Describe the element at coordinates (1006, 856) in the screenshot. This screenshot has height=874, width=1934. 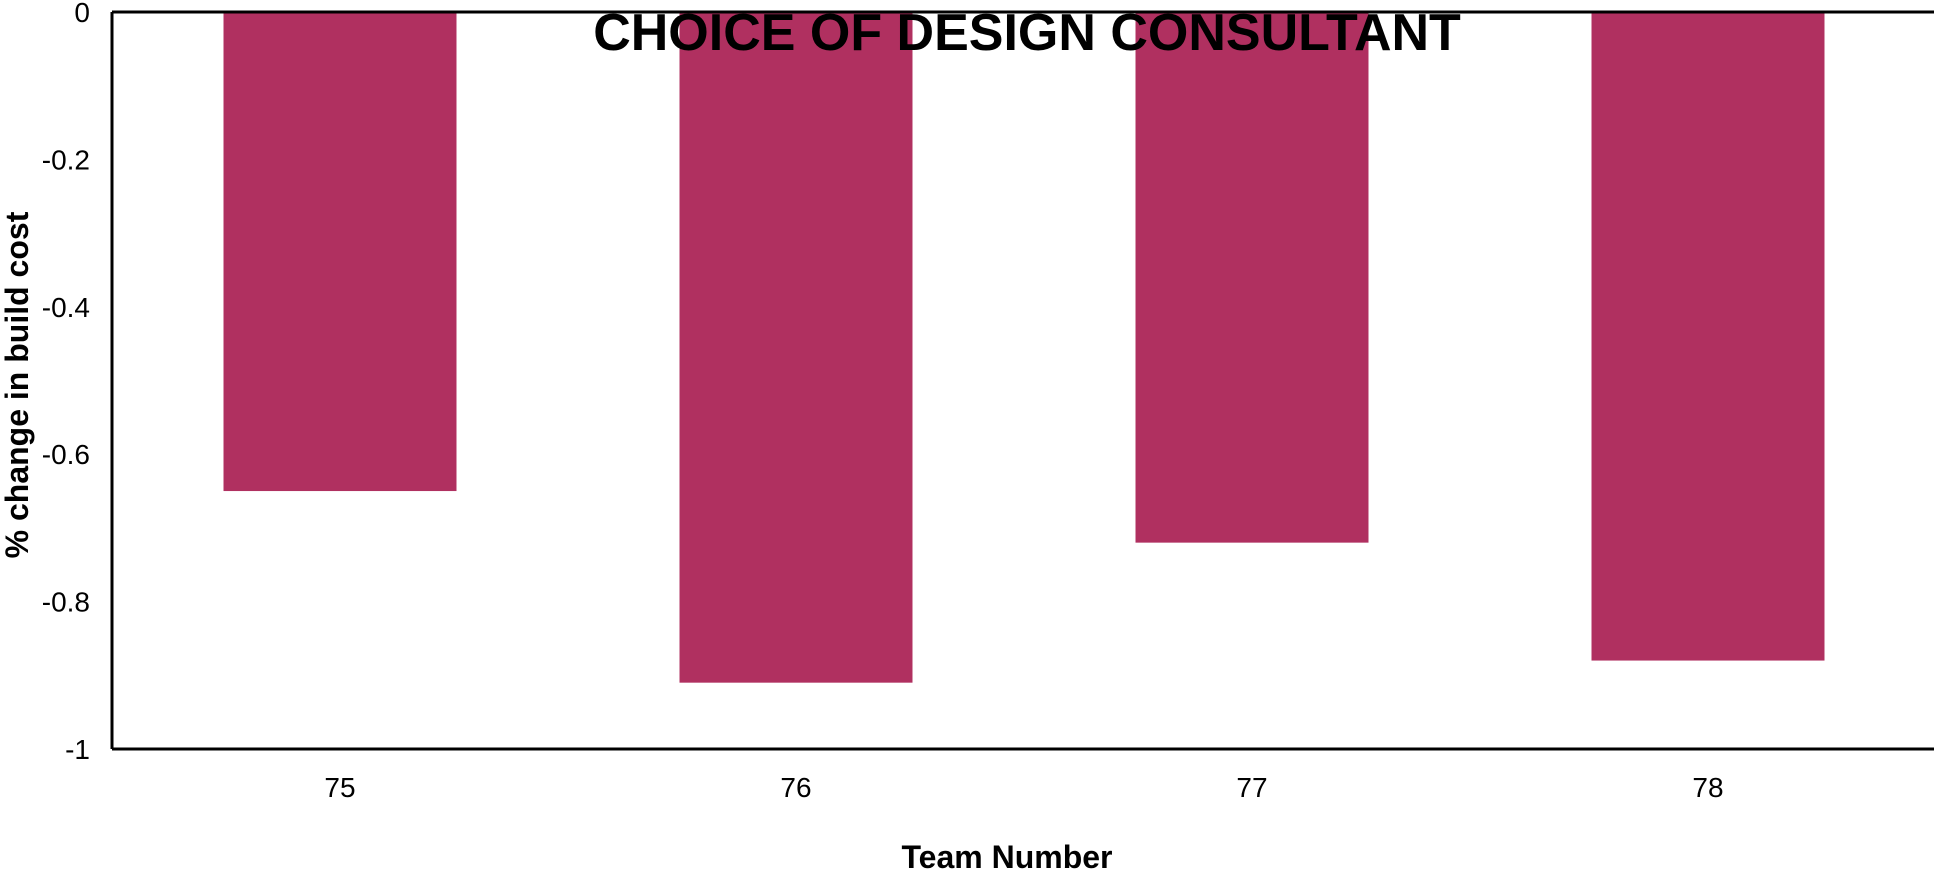
I see `x-axis-label: Team Number` at that location.